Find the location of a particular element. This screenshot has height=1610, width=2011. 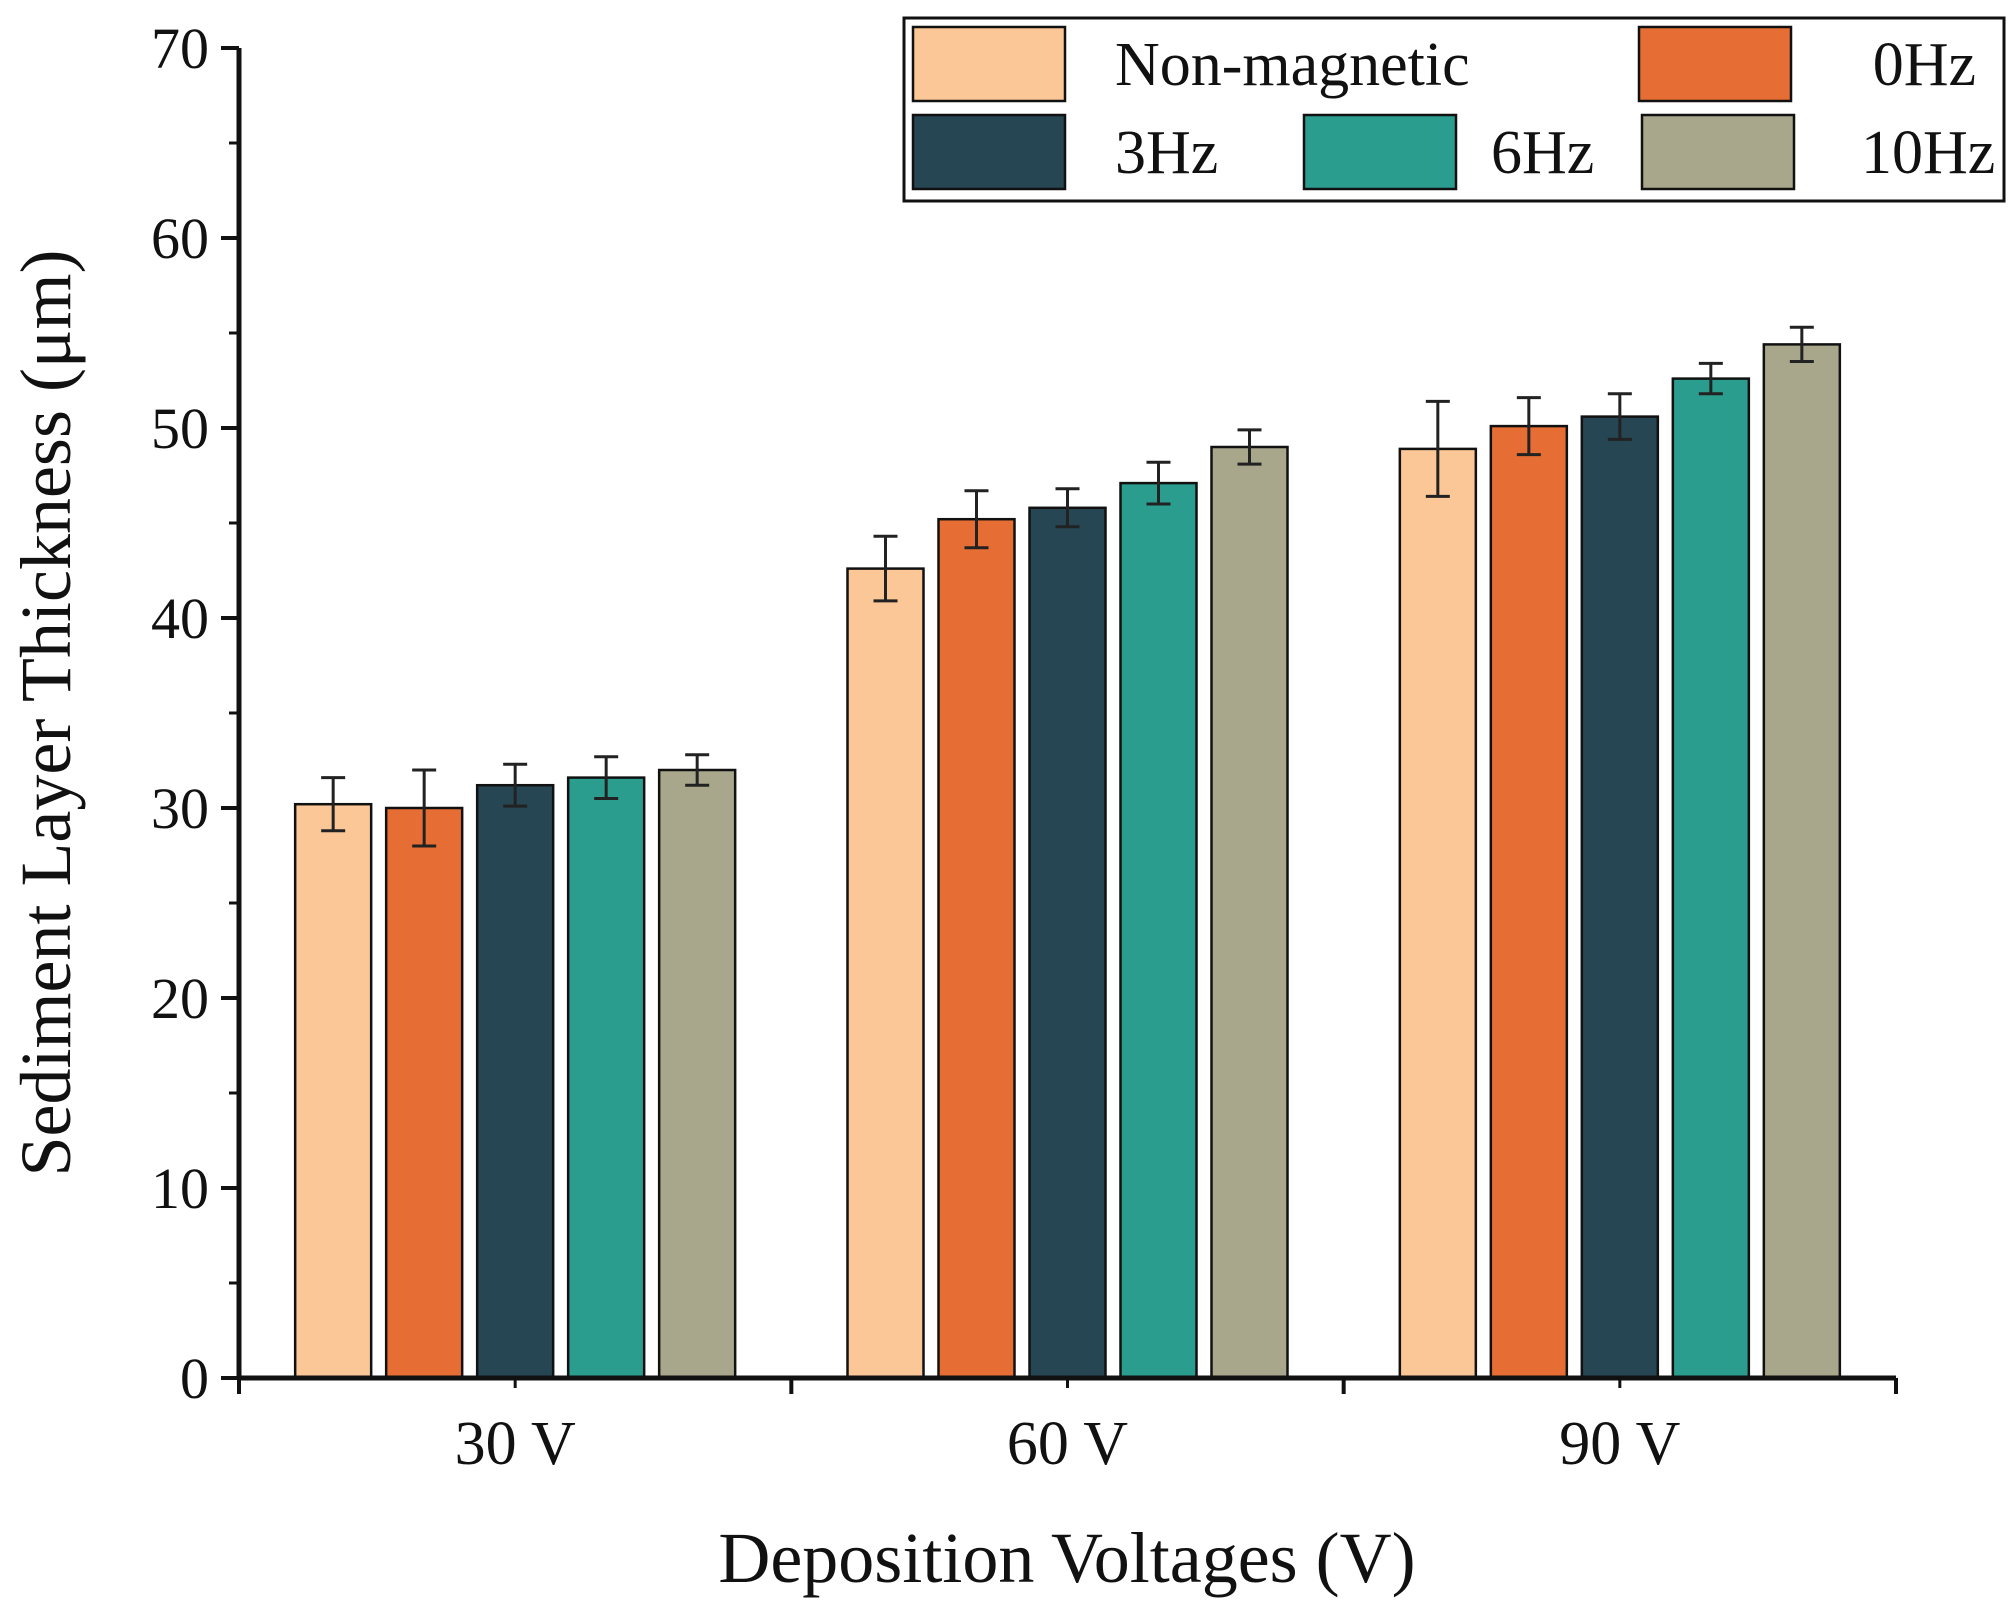

legend-label: 6Hz is located at coordinates (1542, 153).